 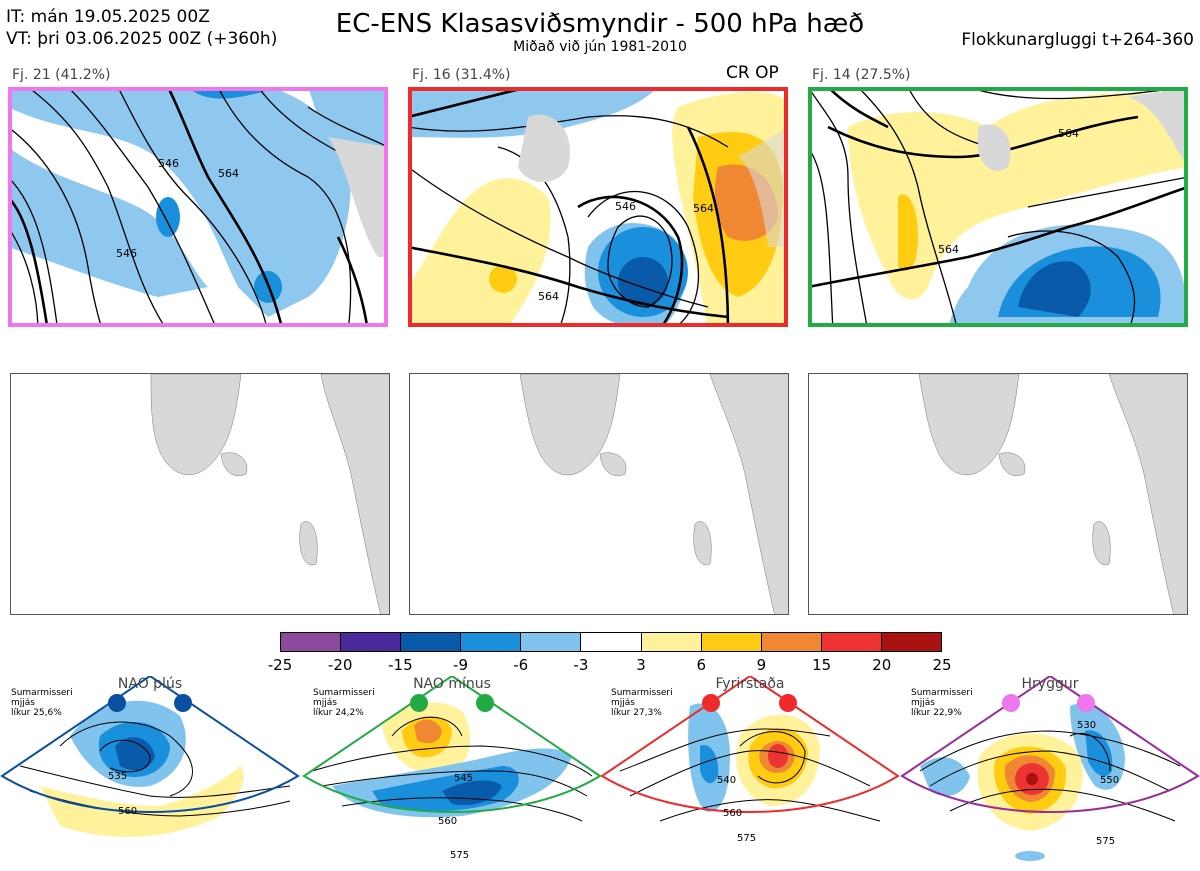 What do you see at coordinates (642, 703) in the screenshot?
I see `regime-3-note: Sumarmisseri mjjás líkur 27,3%` at bounding box center [642, 703].